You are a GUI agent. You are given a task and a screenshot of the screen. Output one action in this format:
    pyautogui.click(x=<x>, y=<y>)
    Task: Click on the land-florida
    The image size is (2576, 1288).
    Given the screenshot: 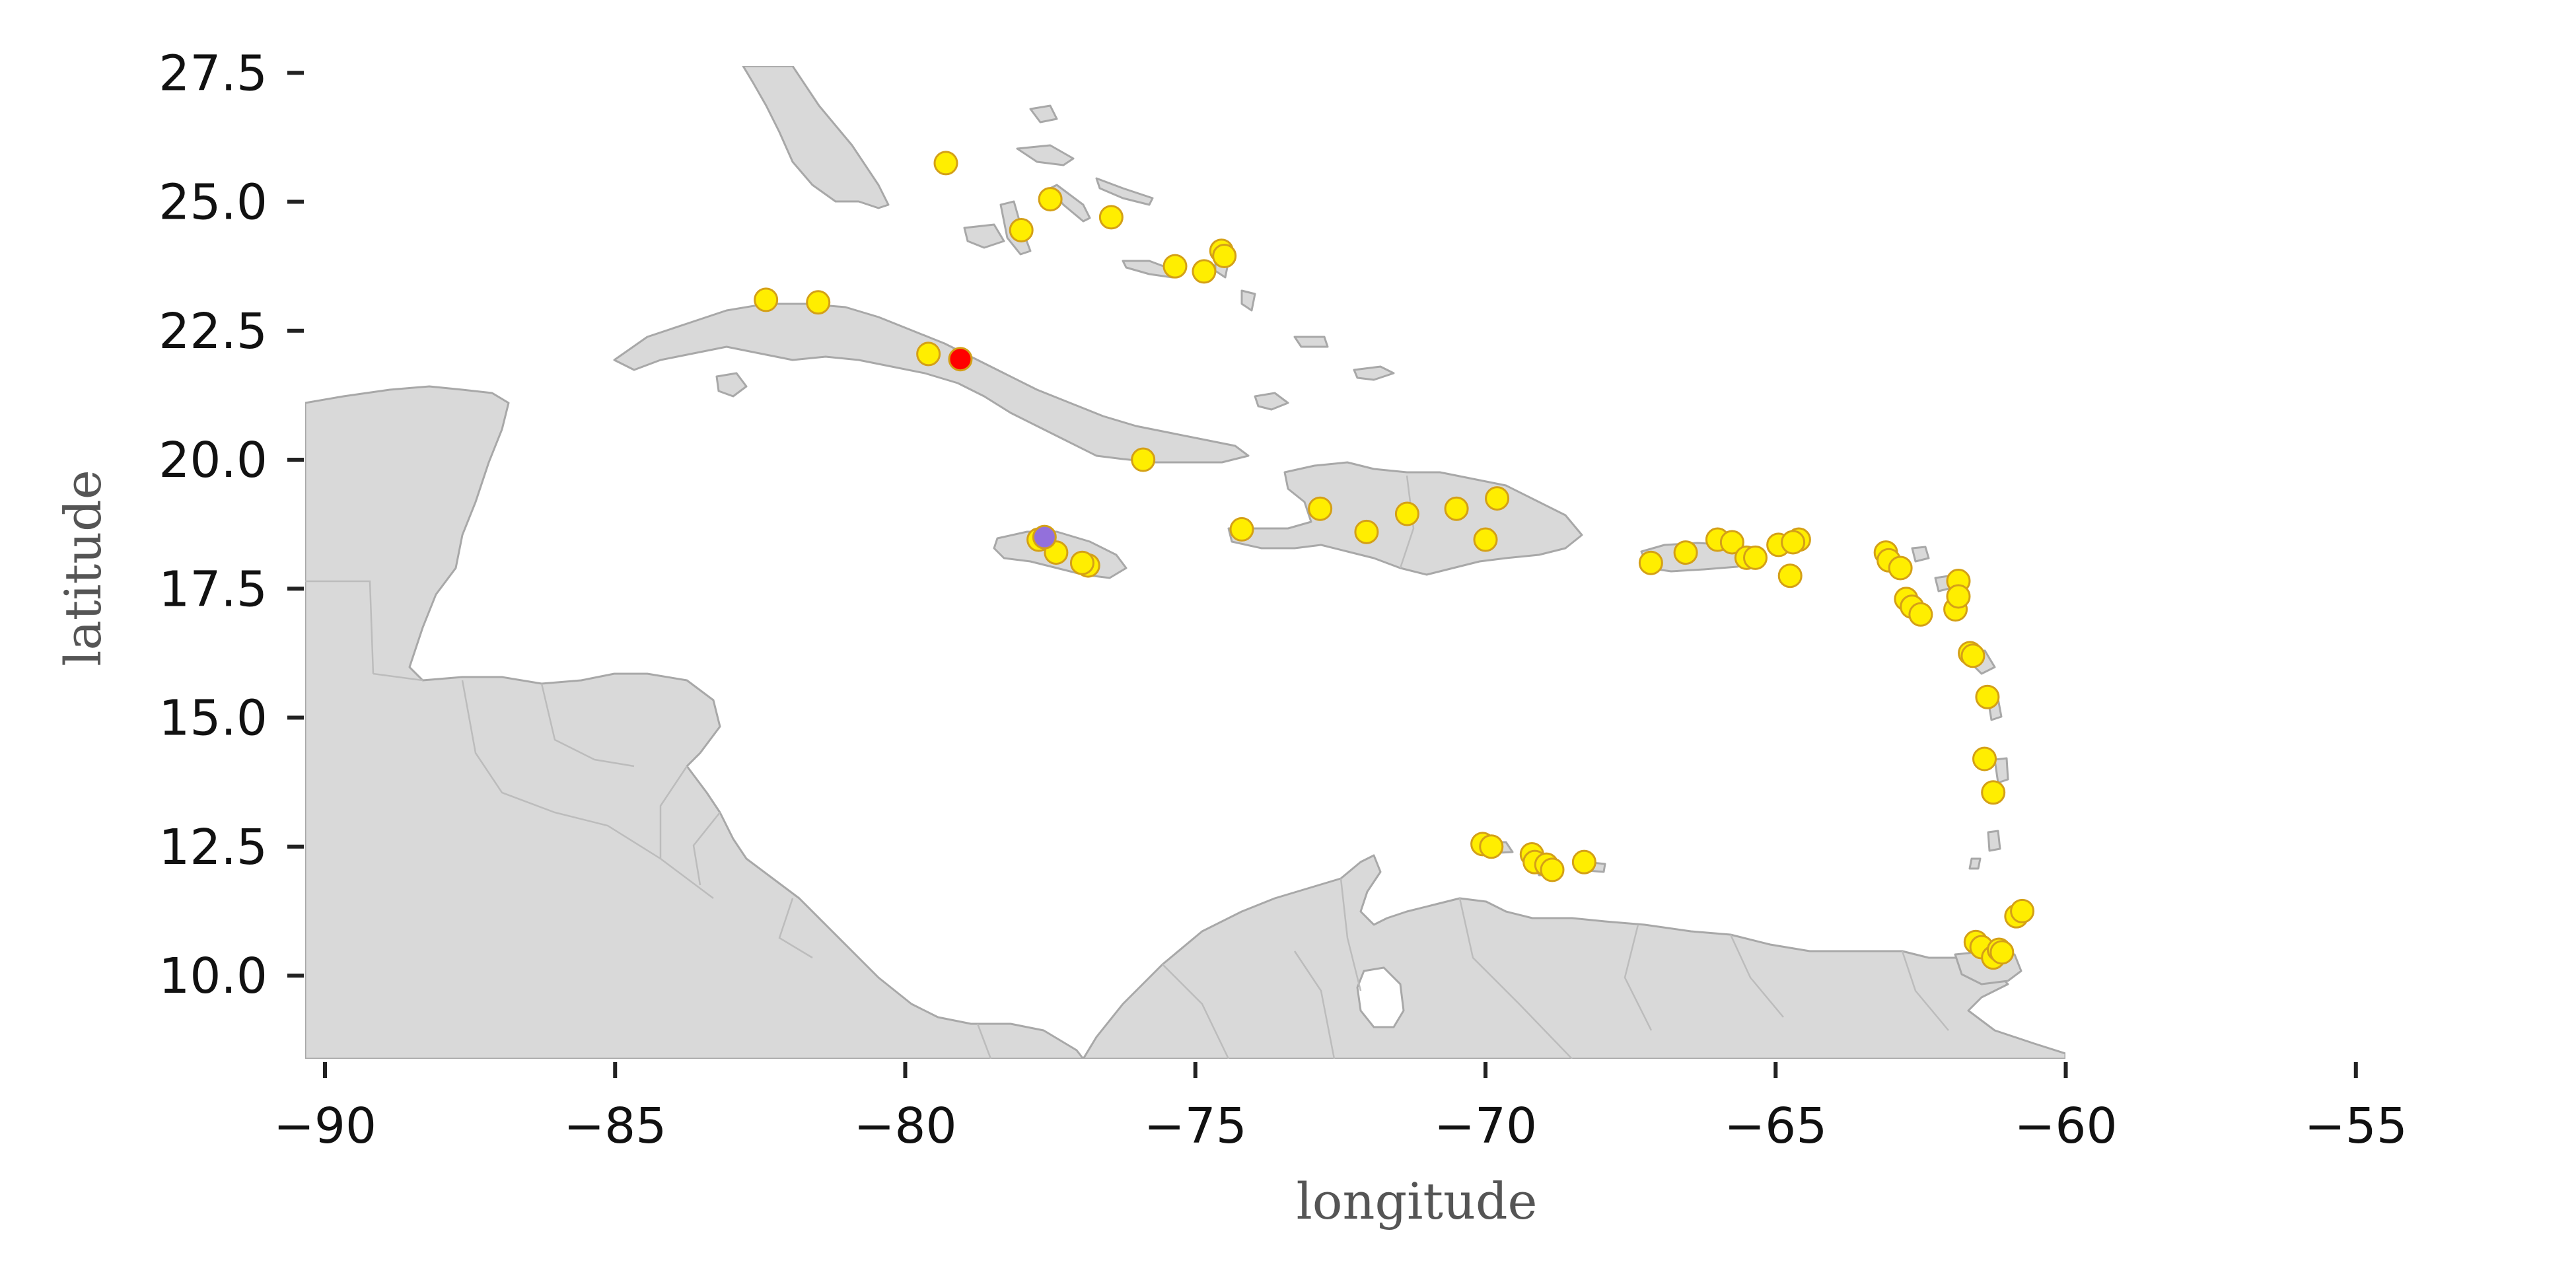 What is the action you would take?
    pyautogui.click(x=816, y=138)
    